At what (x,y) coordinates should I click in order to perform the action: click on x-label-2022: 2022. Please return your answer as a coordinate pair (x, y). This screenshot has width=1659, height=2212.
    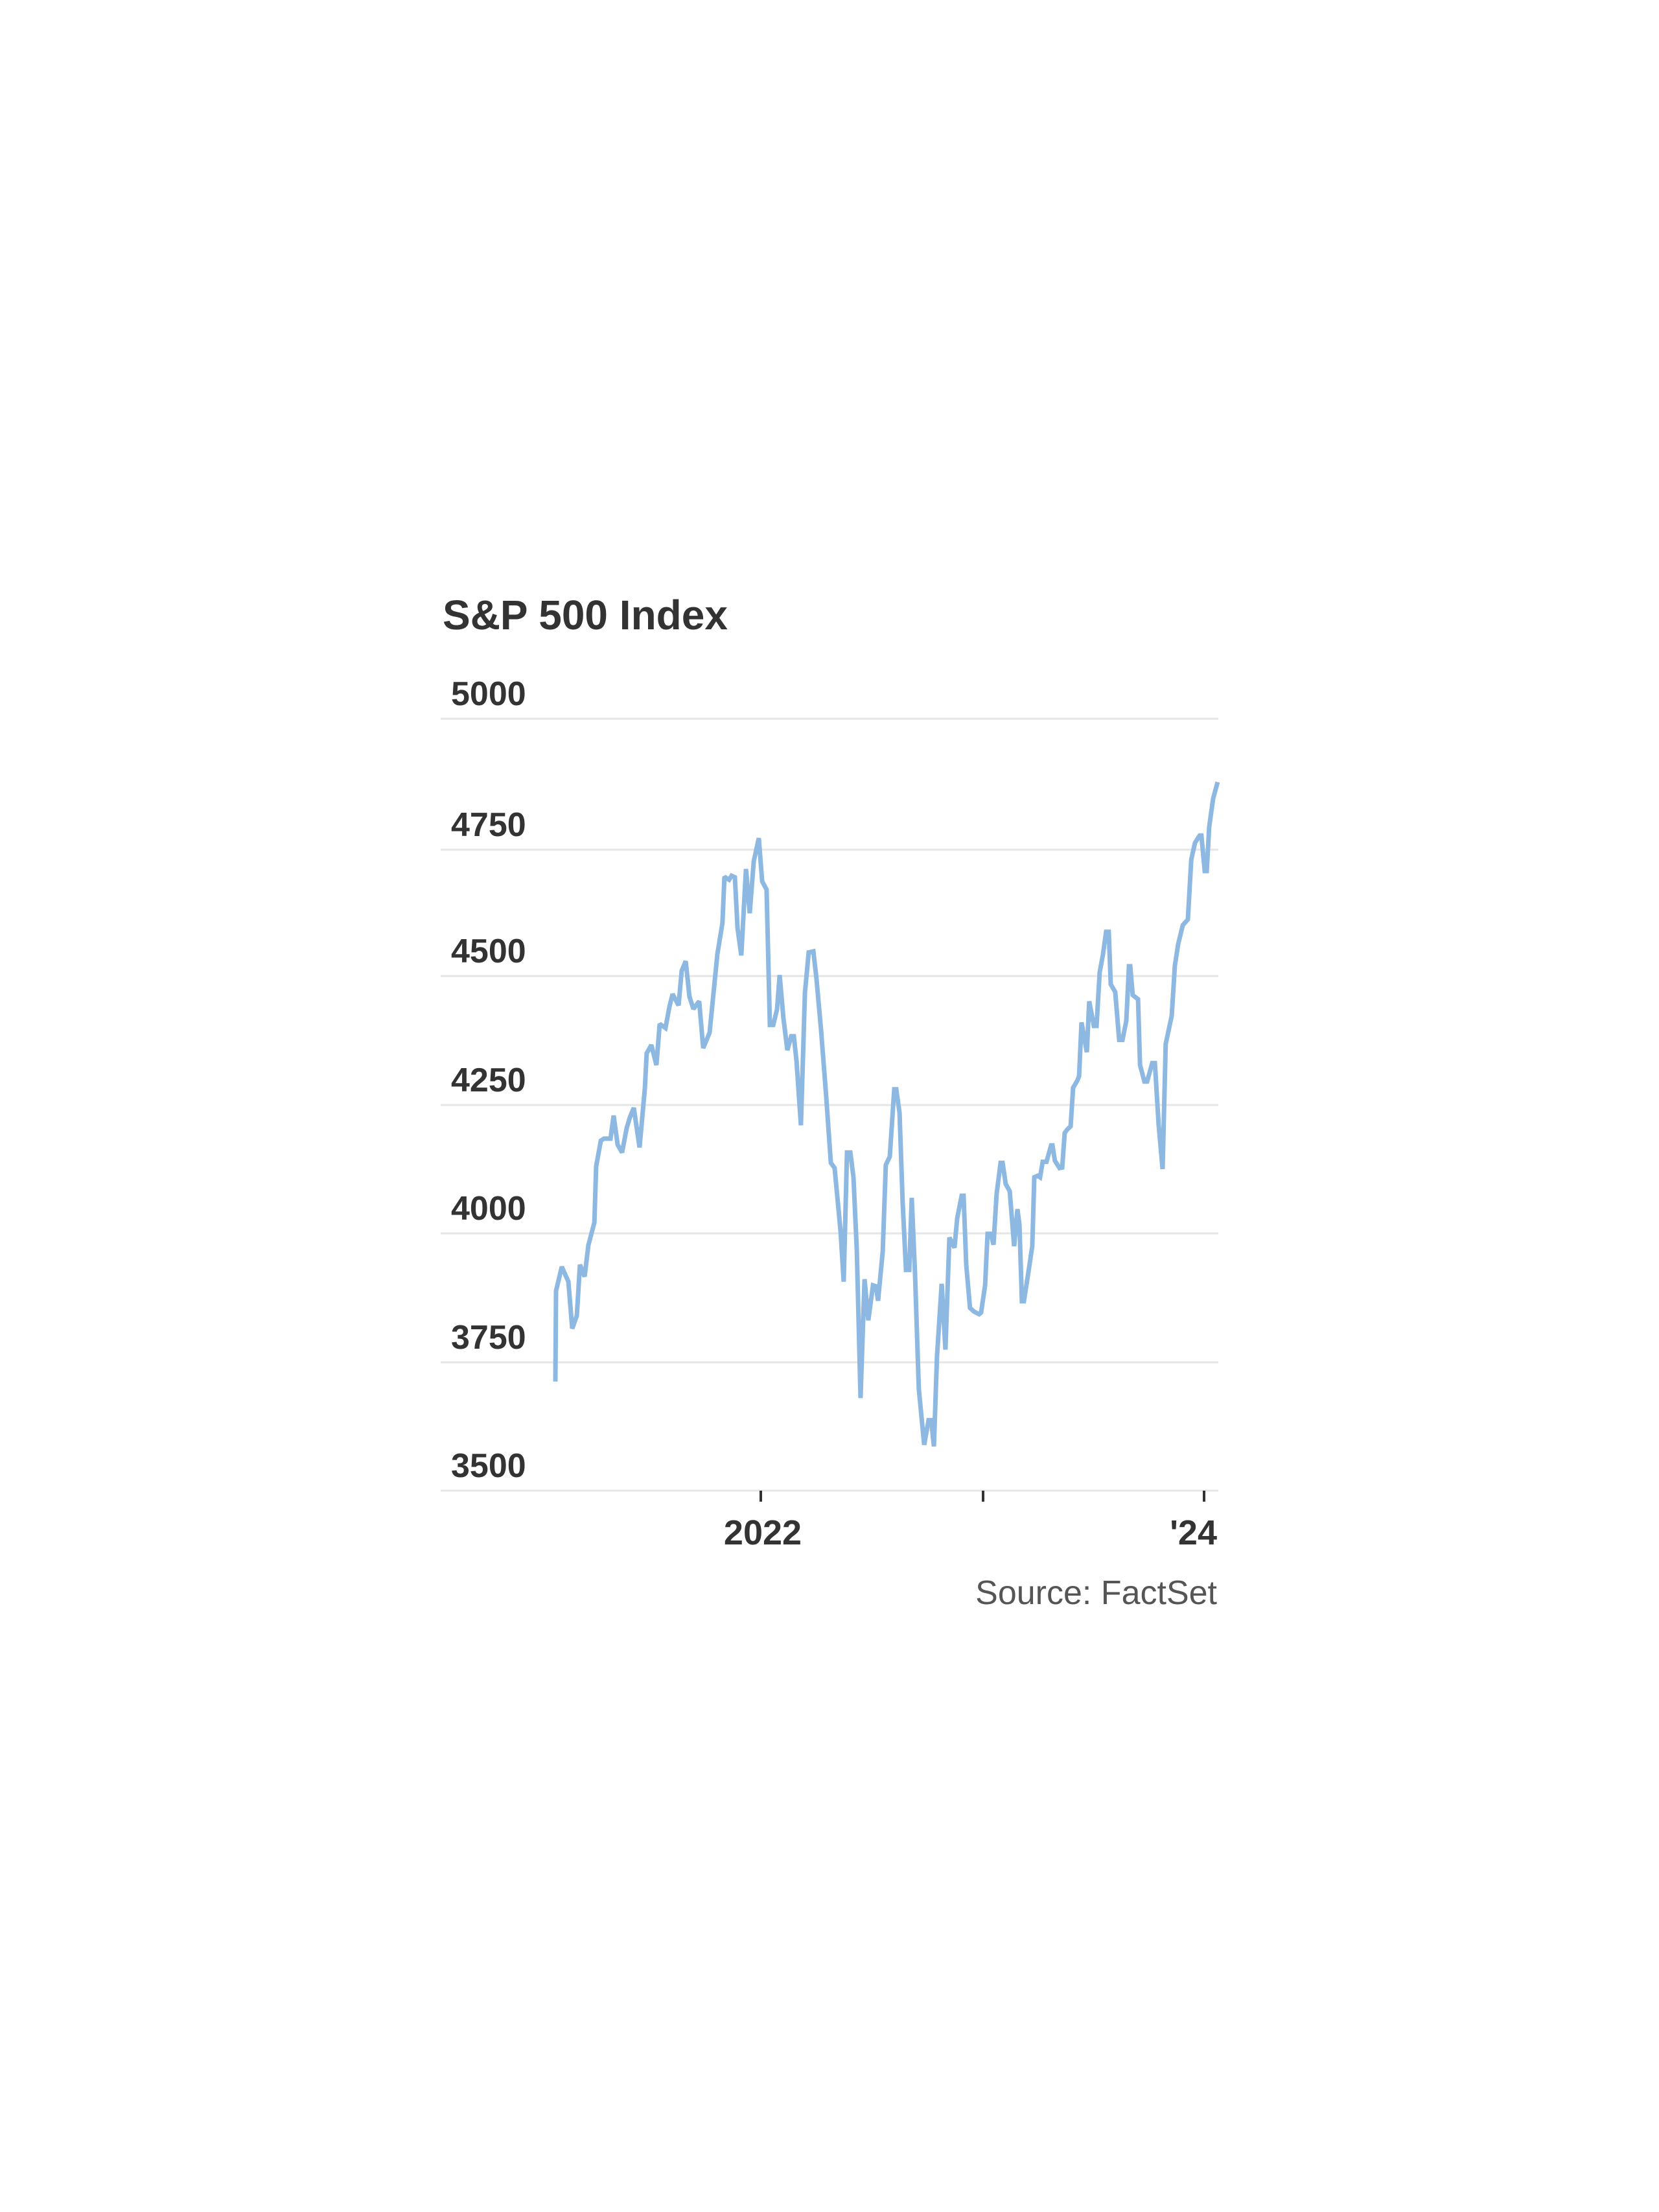
    Looking at the image, I should click on (763, 1532).